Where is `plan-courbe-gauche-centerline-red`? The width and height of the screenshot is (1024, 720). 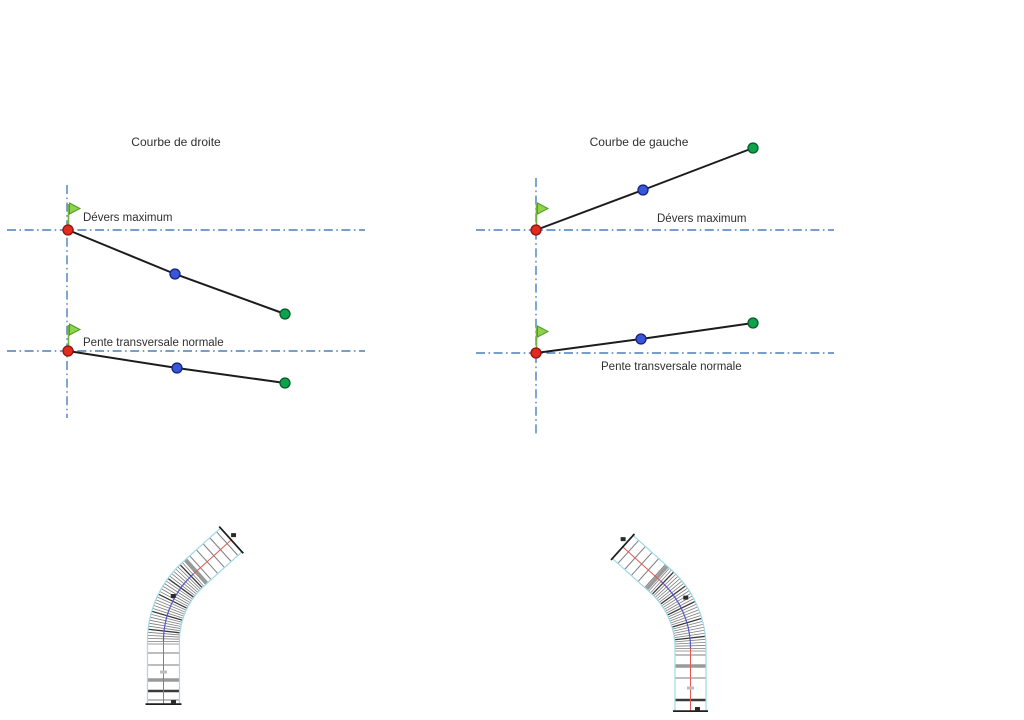
plan-courbe-gauche-centerline-red is located at coordinates (641, 563).